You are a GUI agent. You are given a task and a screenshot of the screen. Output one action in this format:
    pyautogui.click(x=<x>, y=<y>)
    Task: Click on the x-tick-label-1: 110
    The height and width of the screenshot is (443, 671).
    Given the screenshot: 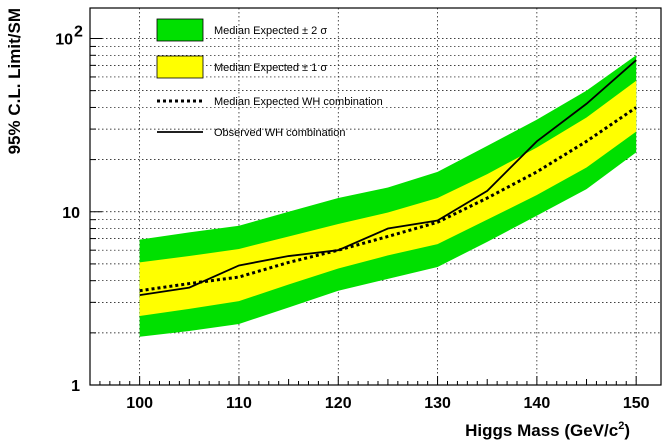 What is the action you would take?
    pyautogui.click(x=239, y=403)
    